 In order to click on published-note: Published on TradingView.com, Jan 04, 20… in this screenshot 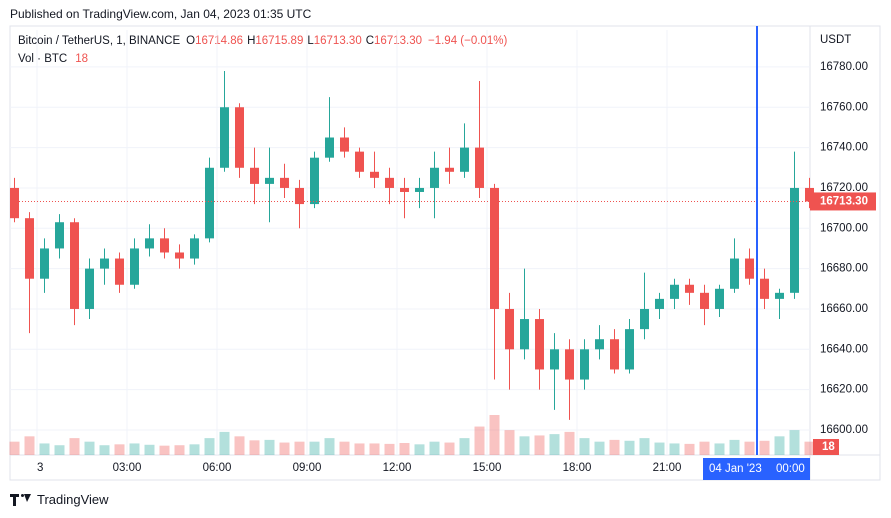, I will do `click(161, 14)`.